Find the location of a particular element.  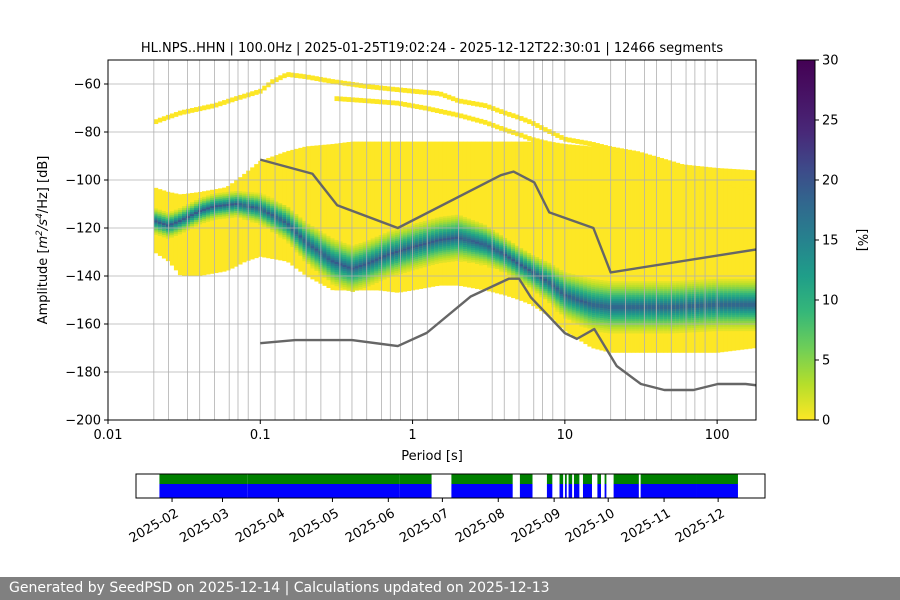

coverage-segment is located at coordinates (626, 486).